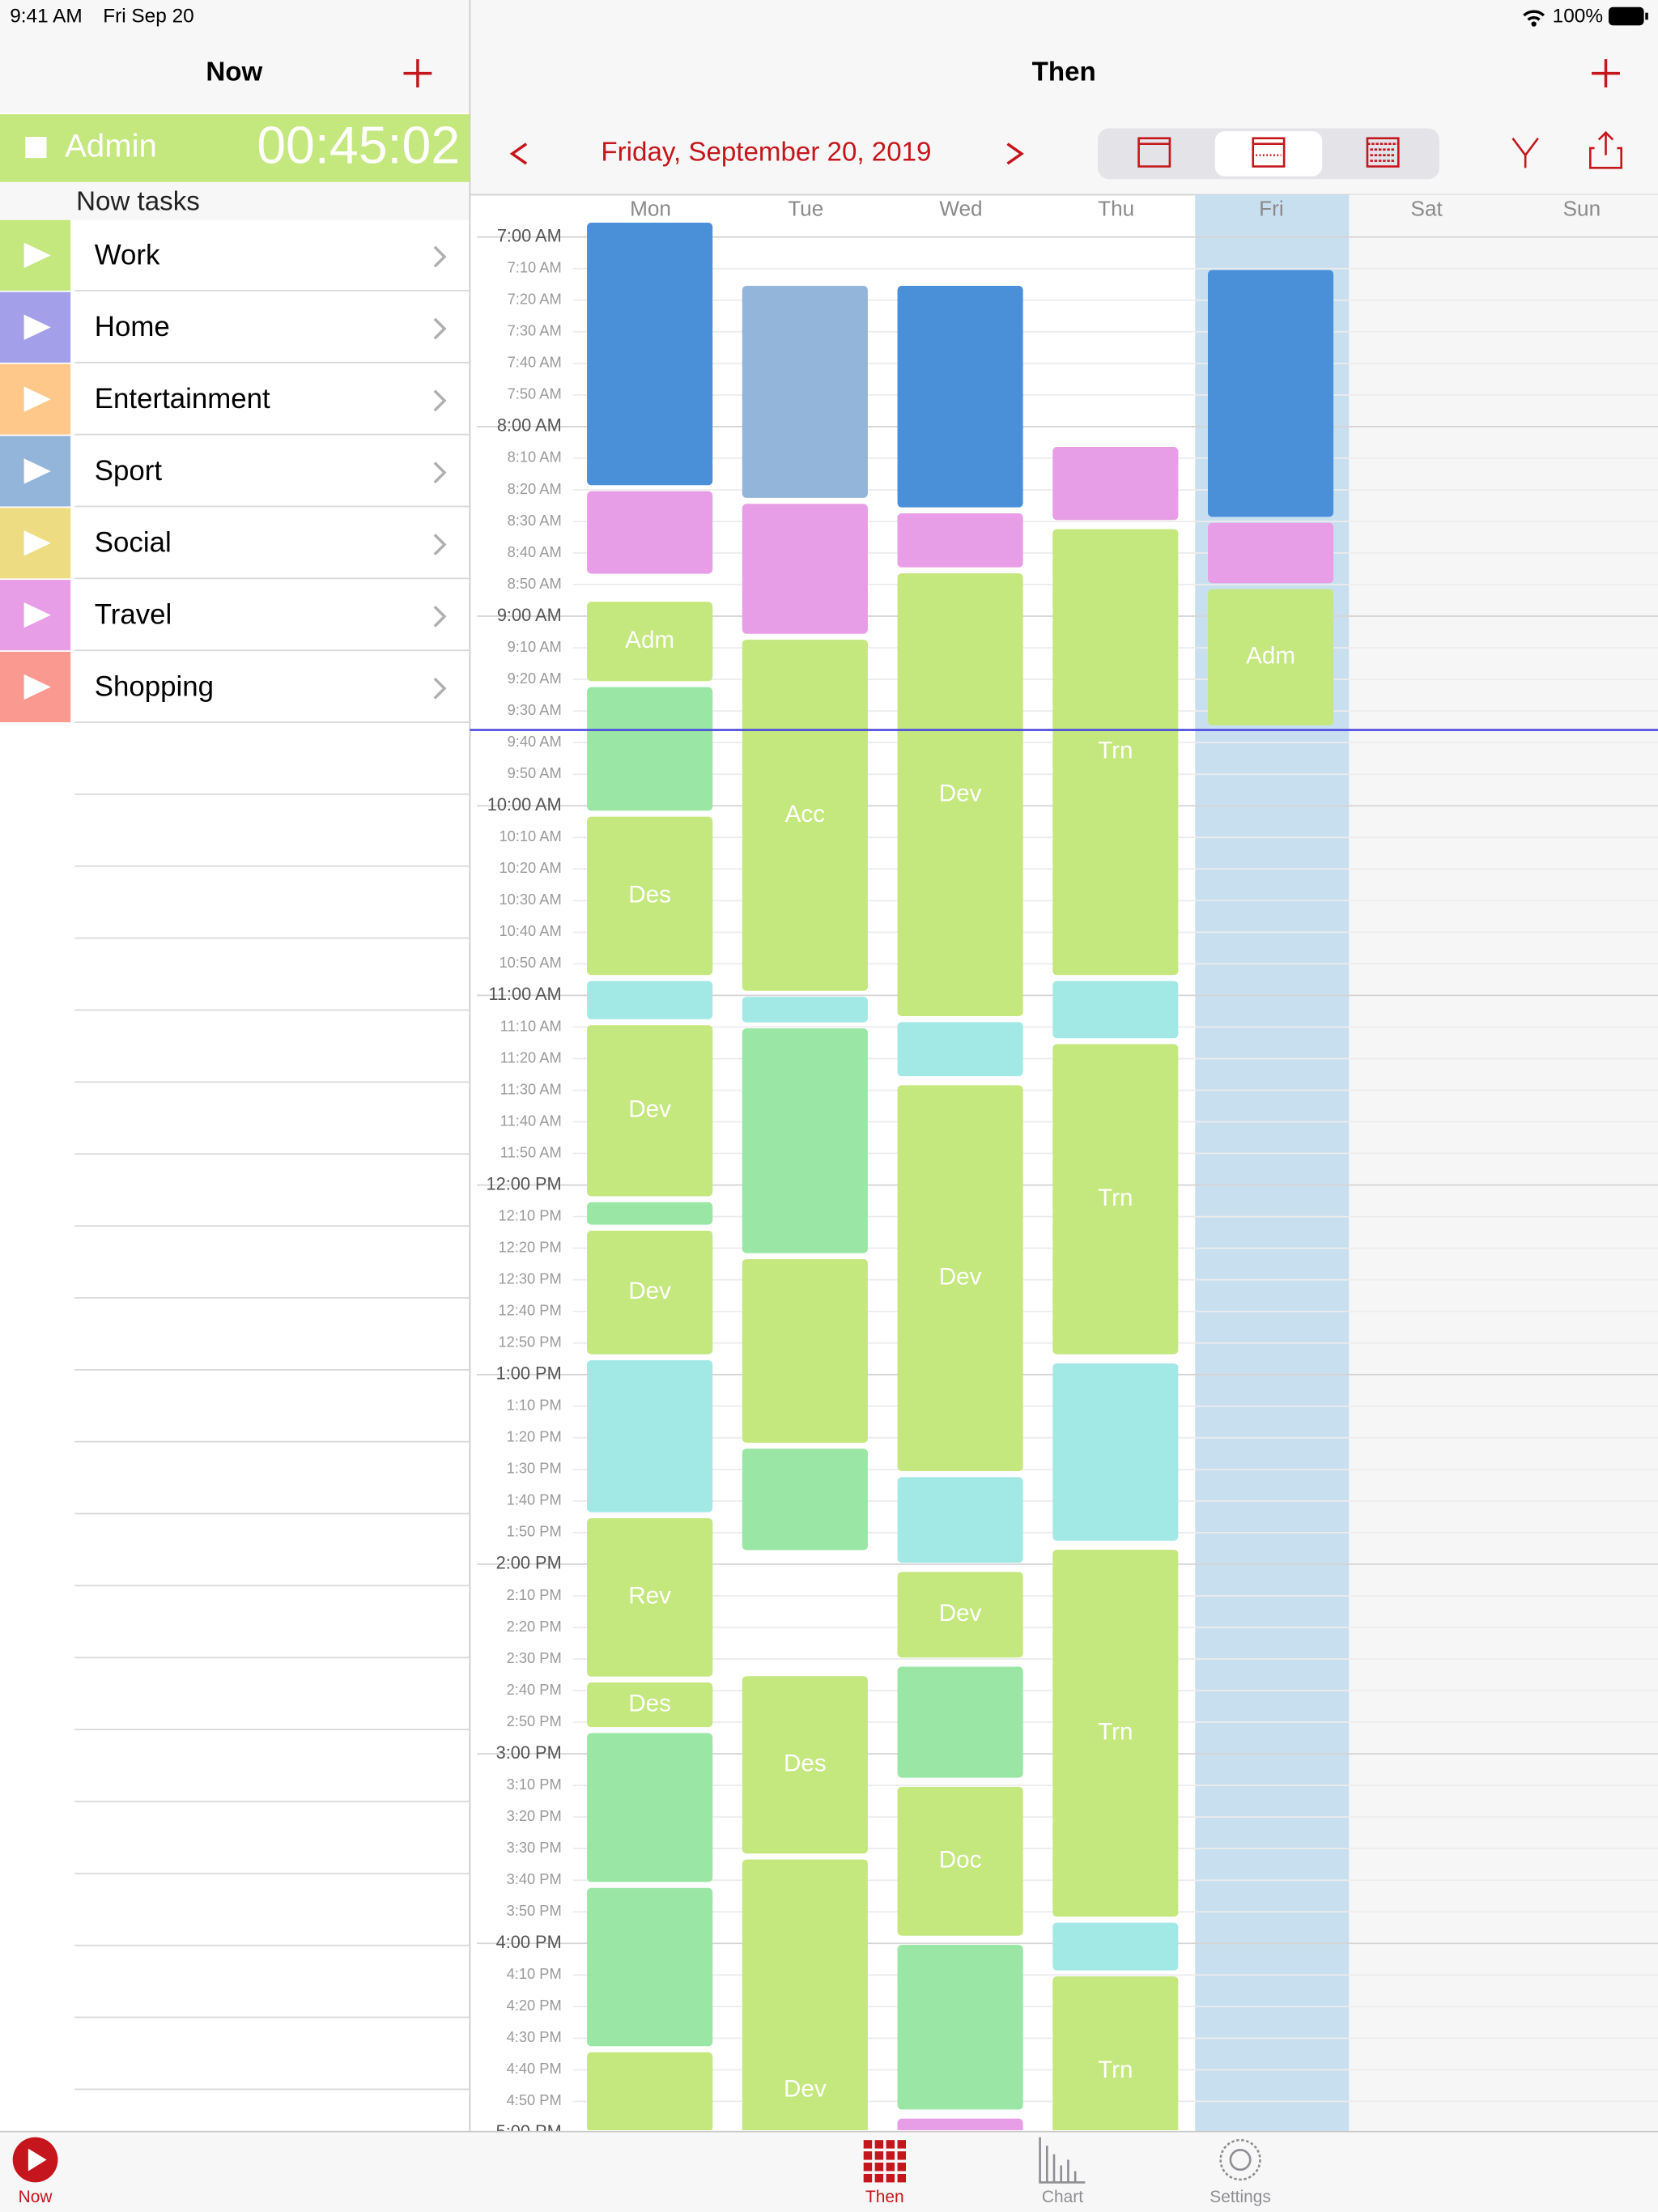 The image size is (1658, 2212). What do you see at coordinates (960, 209) in the screenshot?
I see `day-header: Wed` at bounding box center [960, 209].